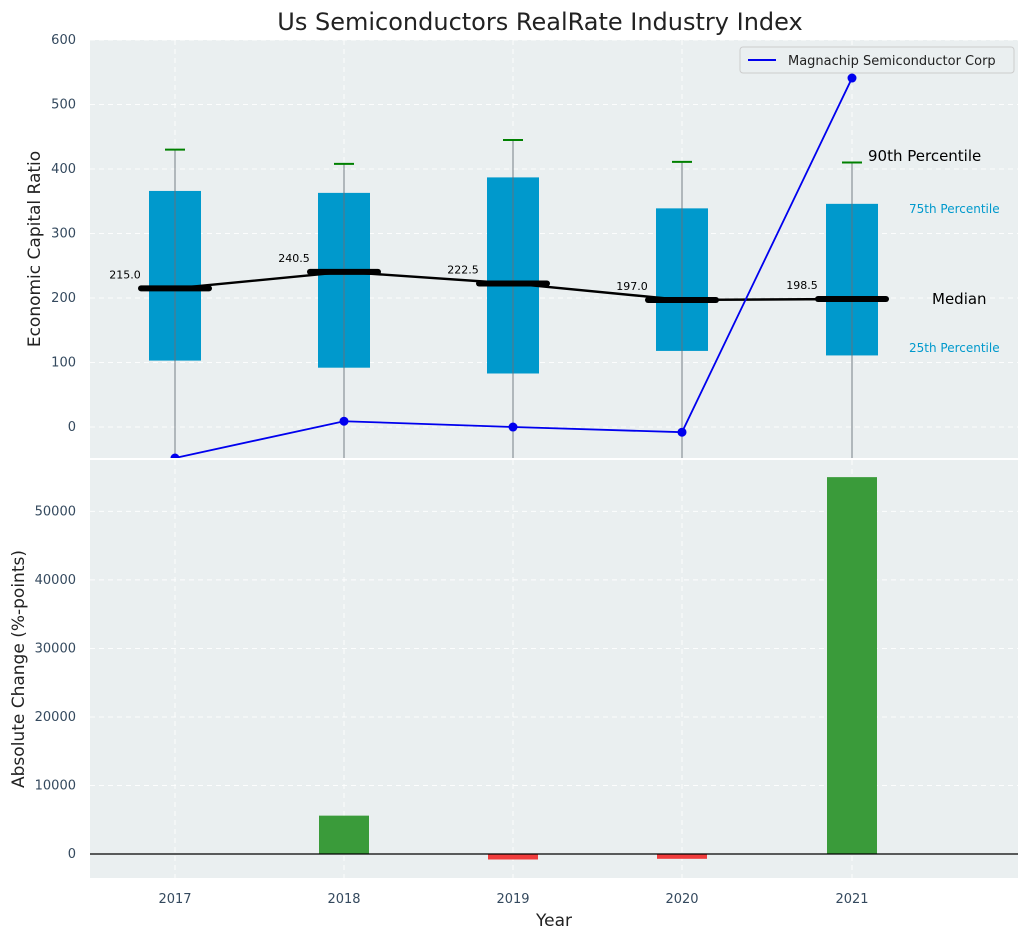  Describe the element at coordinates (63, 169) in the screenshot. I see `y-tick-label: 400` at that location.